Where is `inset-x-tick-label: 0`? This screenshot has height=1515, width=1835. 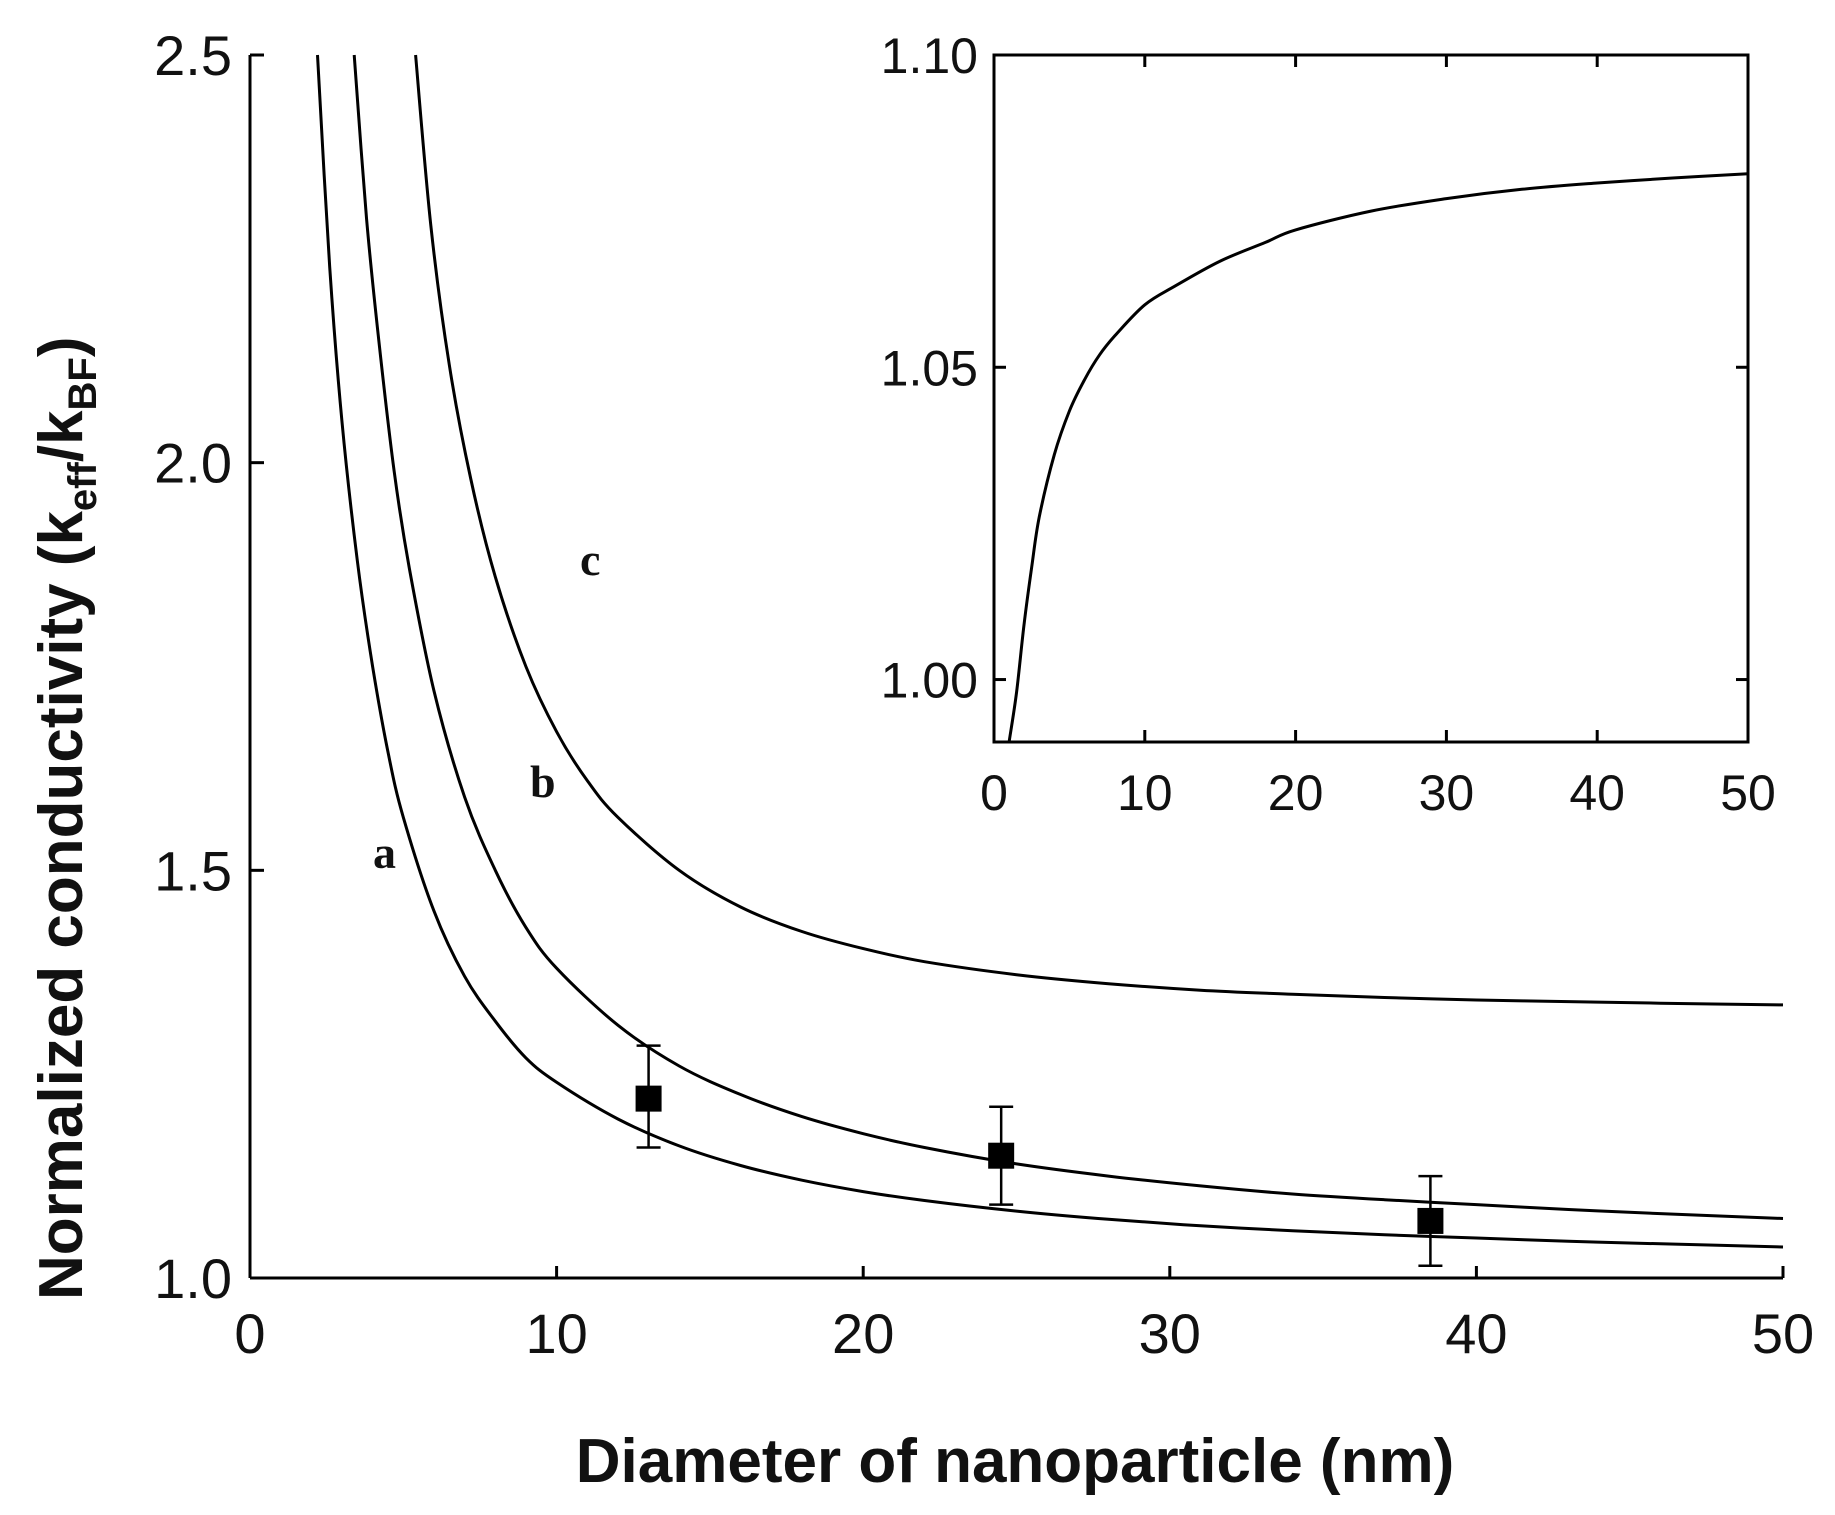
inset-x-tick-label: 0 is located at coordinates (994, 793).